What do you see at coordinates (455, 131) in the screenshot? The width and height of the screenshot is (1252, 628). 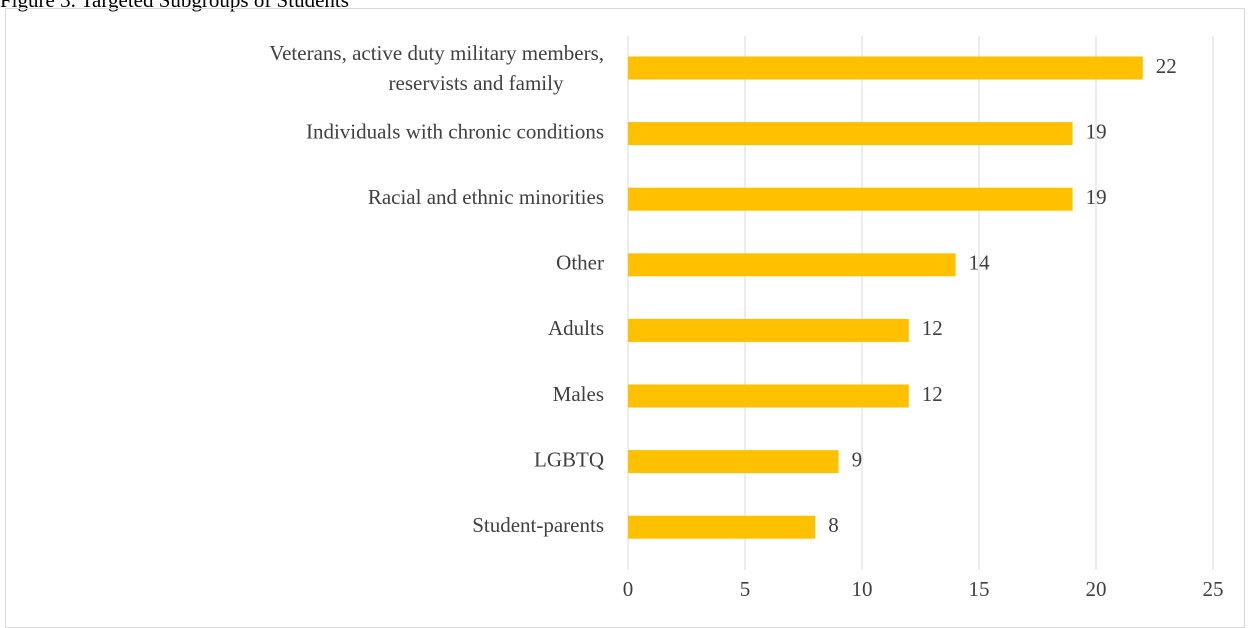 I see `category-label-1: Individuals with chronic conditions` at bounding box center [455, 131].